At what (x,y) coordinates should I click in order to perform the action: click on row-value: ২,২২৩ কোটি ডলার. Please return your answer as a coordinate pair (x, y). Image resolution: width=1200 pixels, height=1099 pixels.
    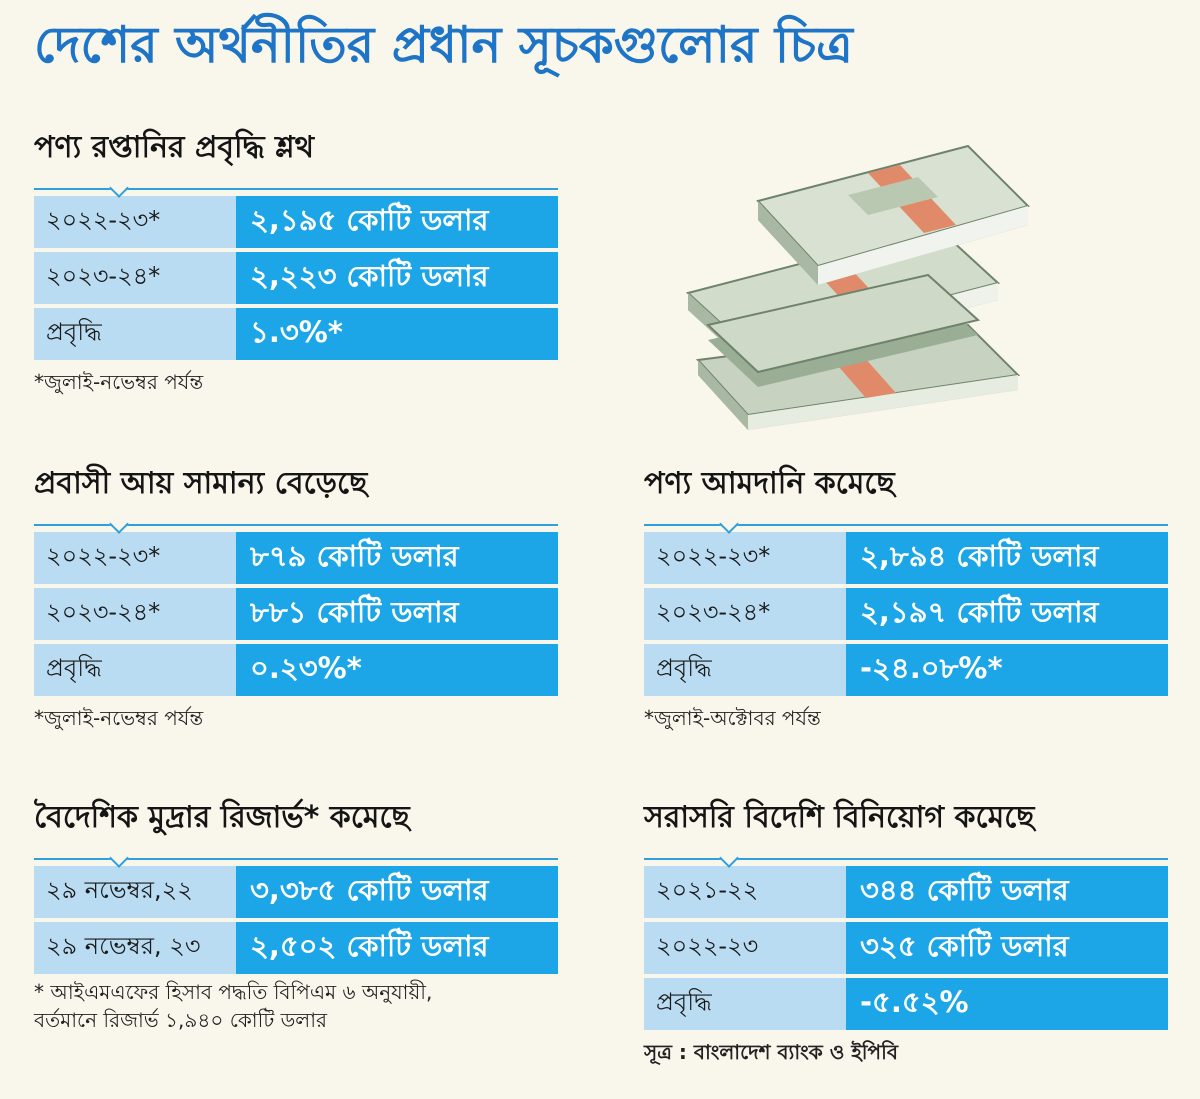
    Looking at the image, I should click on (397, 278).